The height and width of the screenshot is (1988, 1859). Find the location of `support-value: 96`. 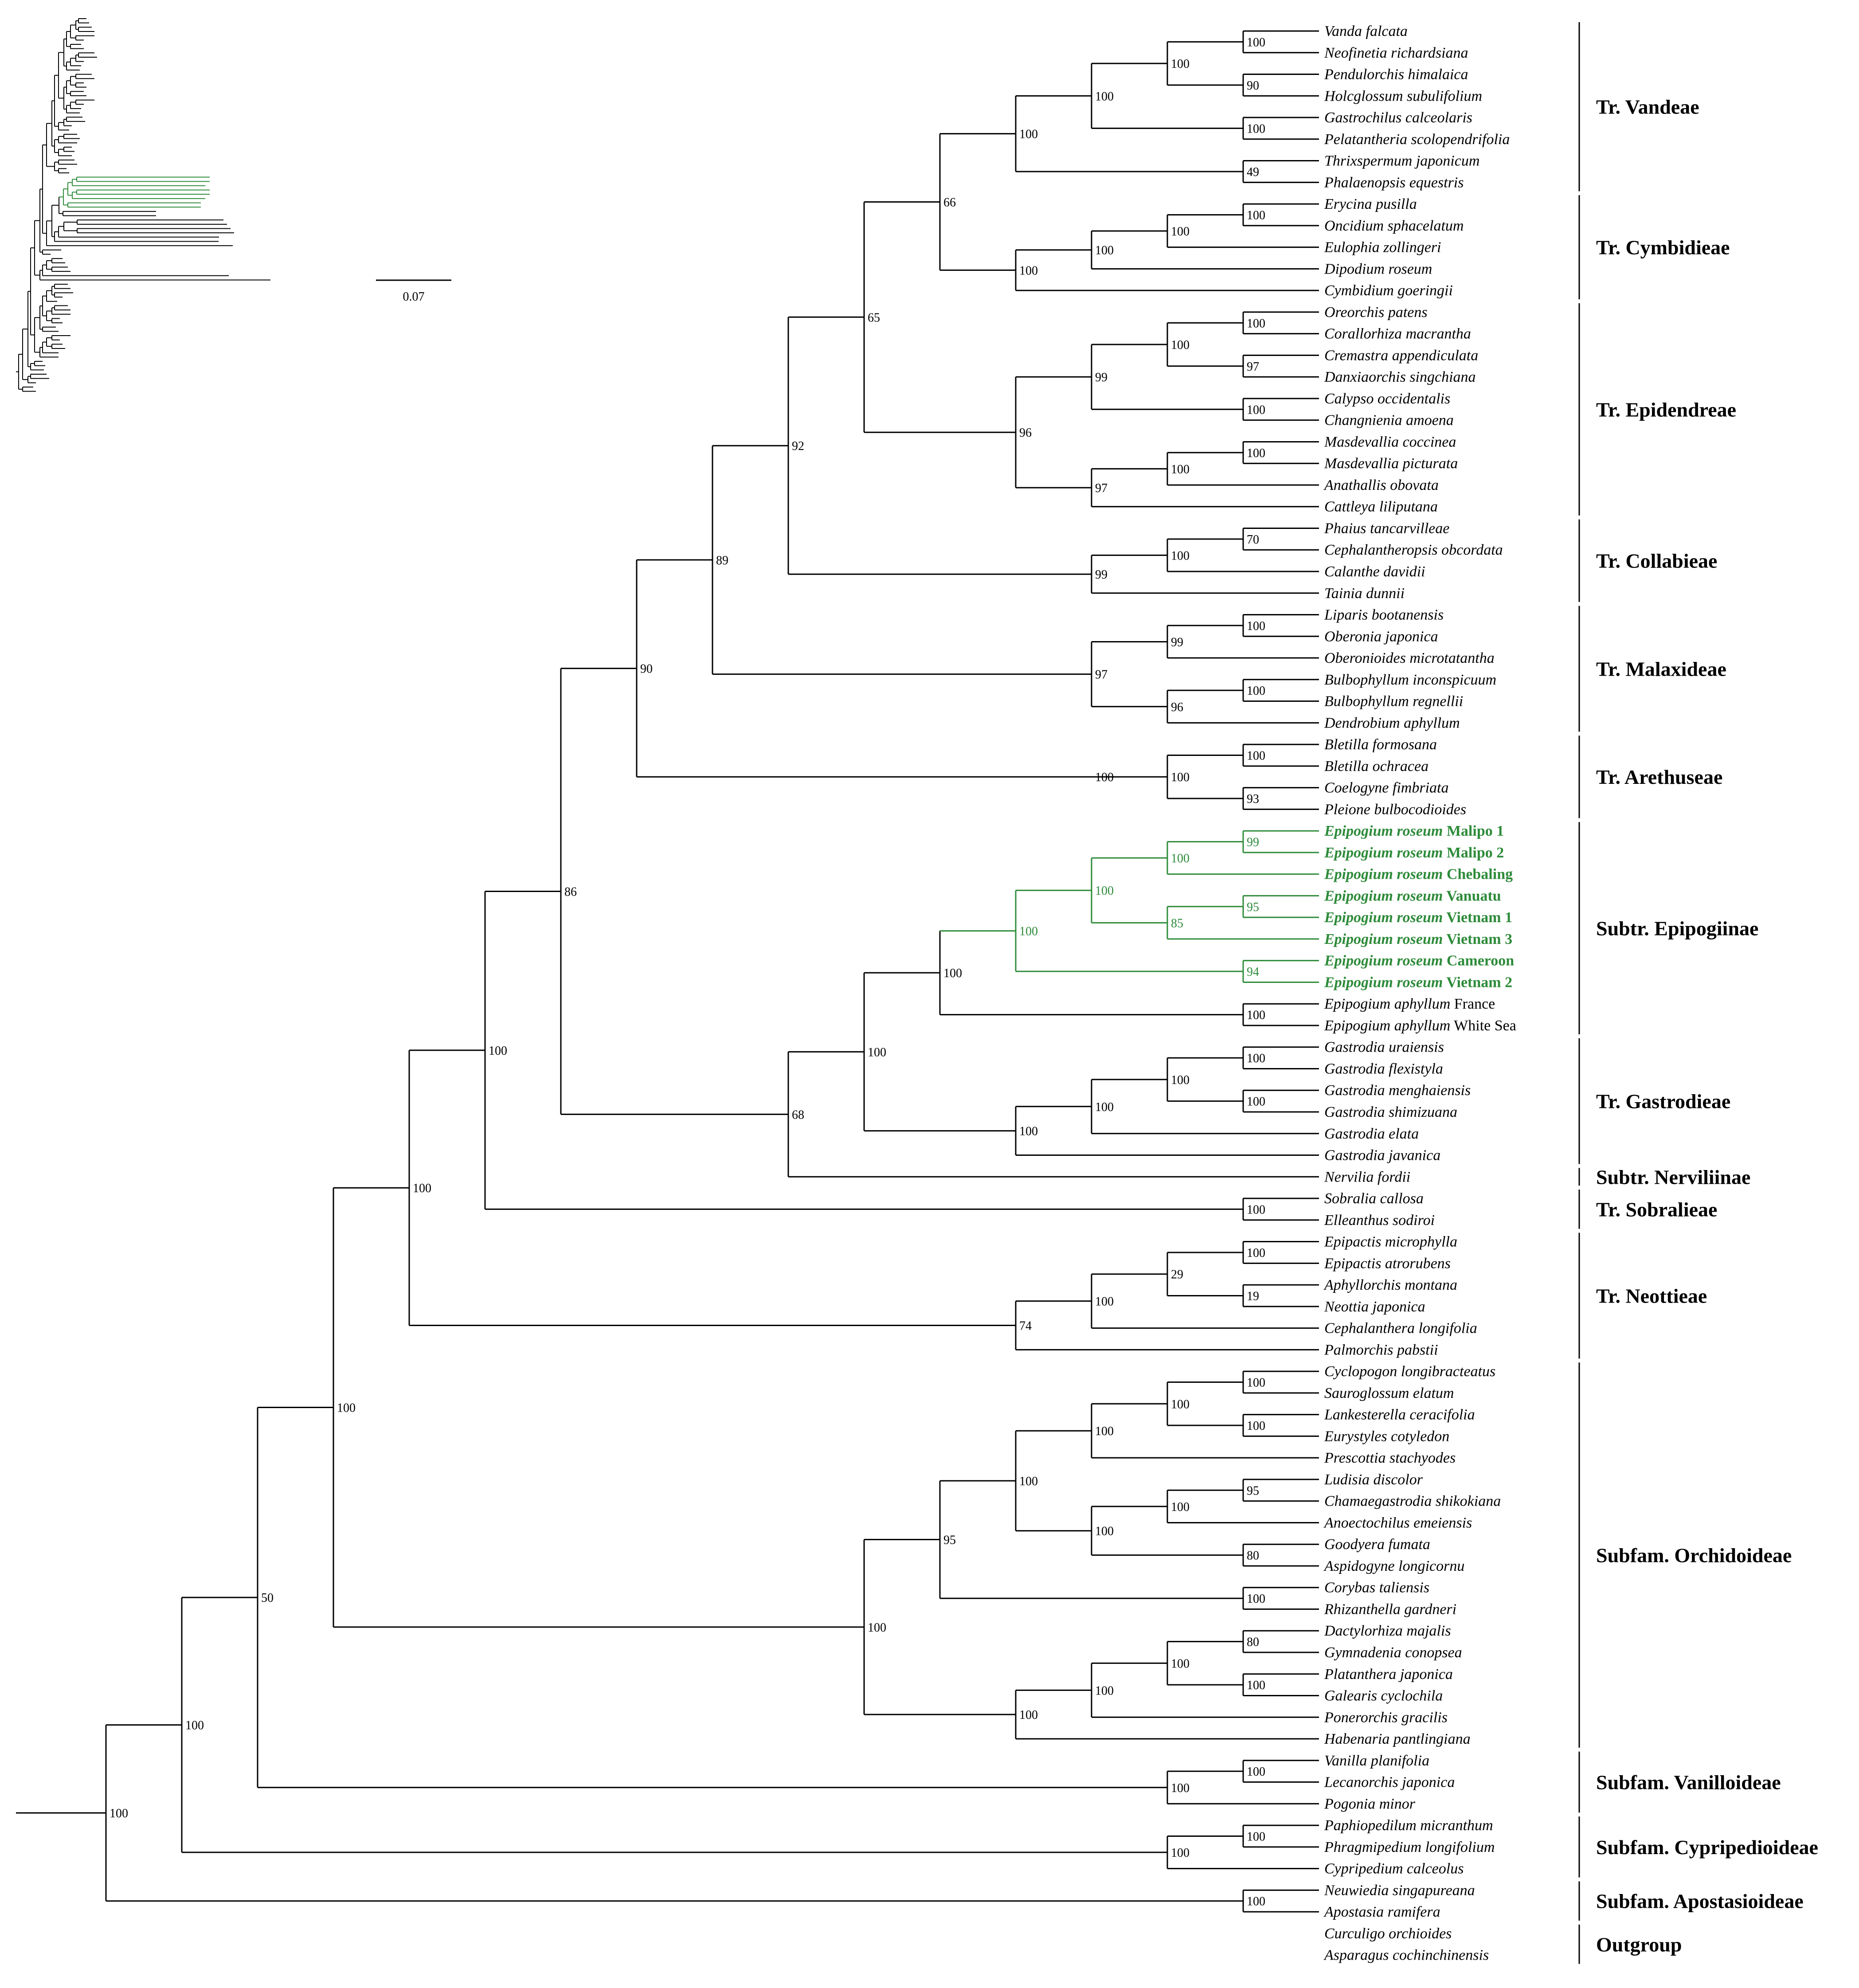

support-value: 96 is located at coordinates (1177, 707).